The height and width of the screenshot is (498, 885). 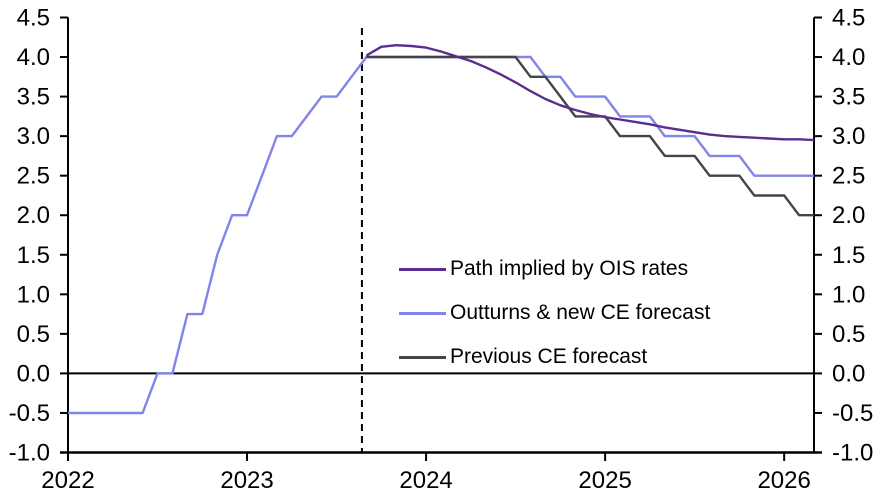 I want to click on y-tick-label-right: 2.0, so click(x=848, y=215).